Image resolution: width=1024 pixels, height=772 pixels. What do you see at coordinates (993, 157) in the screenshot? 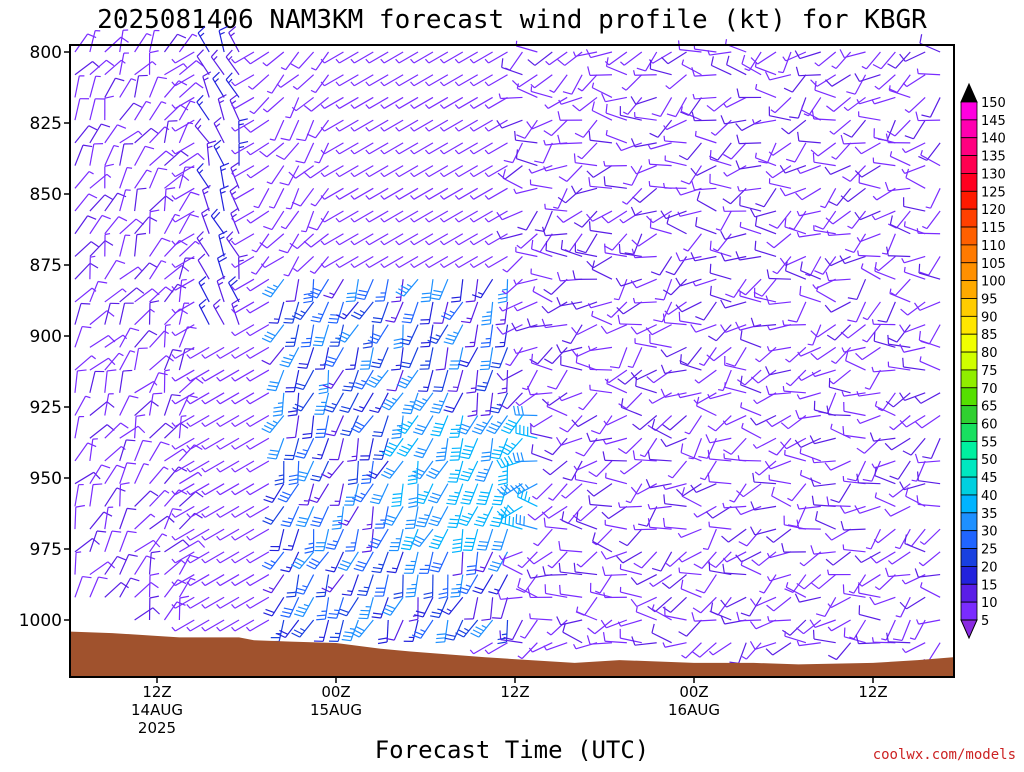
I see `colorbar-label: 135` at bounding box center [993, 157].